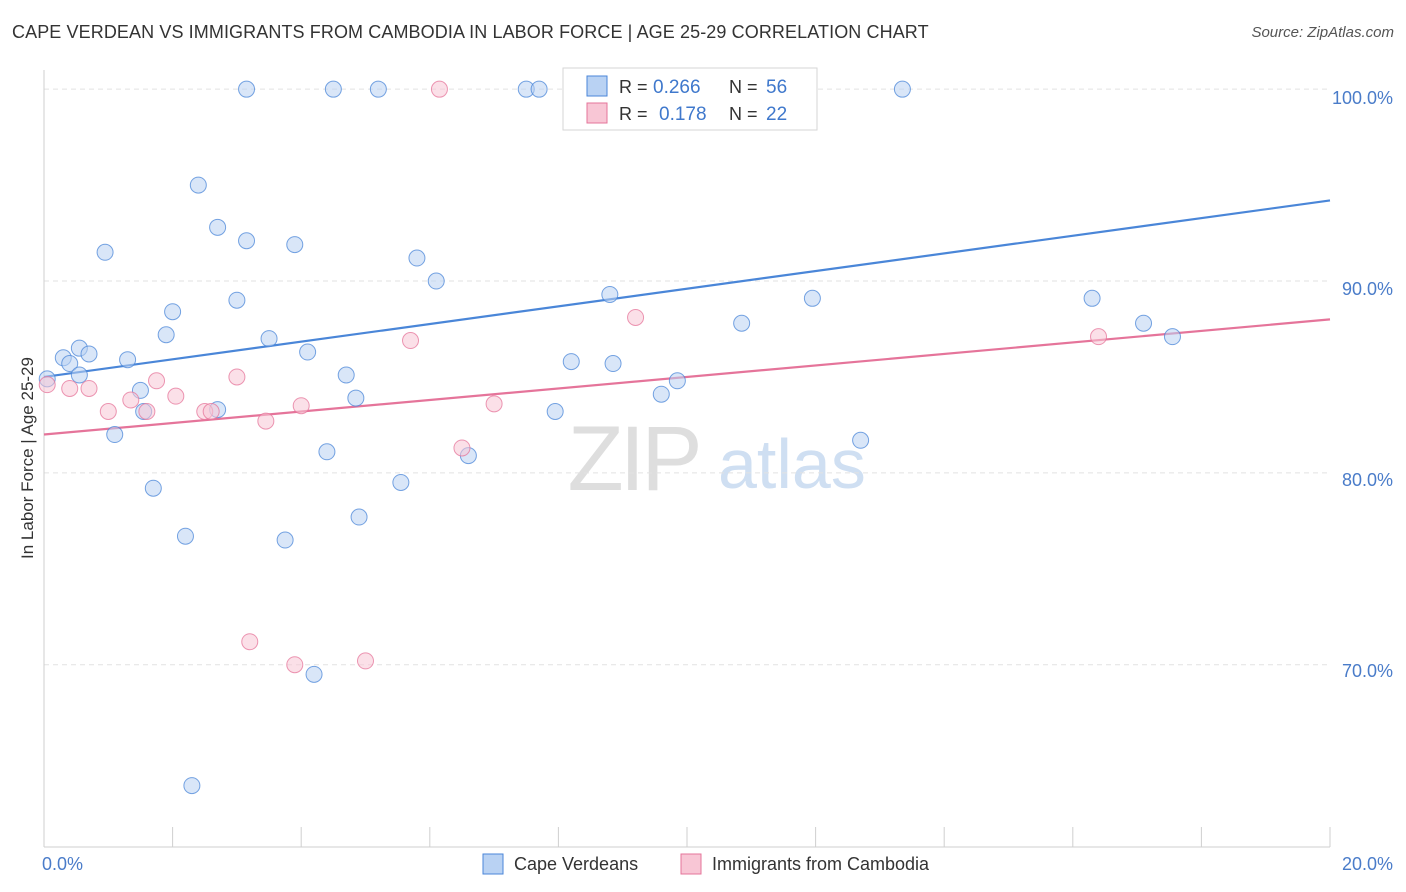 The height and width of the screenshot is (892, 1406). What do you see at coordinates (1322, 32) in the screenshot?
I see `chart-source: Source: ZipAtlas.com` at bounding box center [1322, 32].